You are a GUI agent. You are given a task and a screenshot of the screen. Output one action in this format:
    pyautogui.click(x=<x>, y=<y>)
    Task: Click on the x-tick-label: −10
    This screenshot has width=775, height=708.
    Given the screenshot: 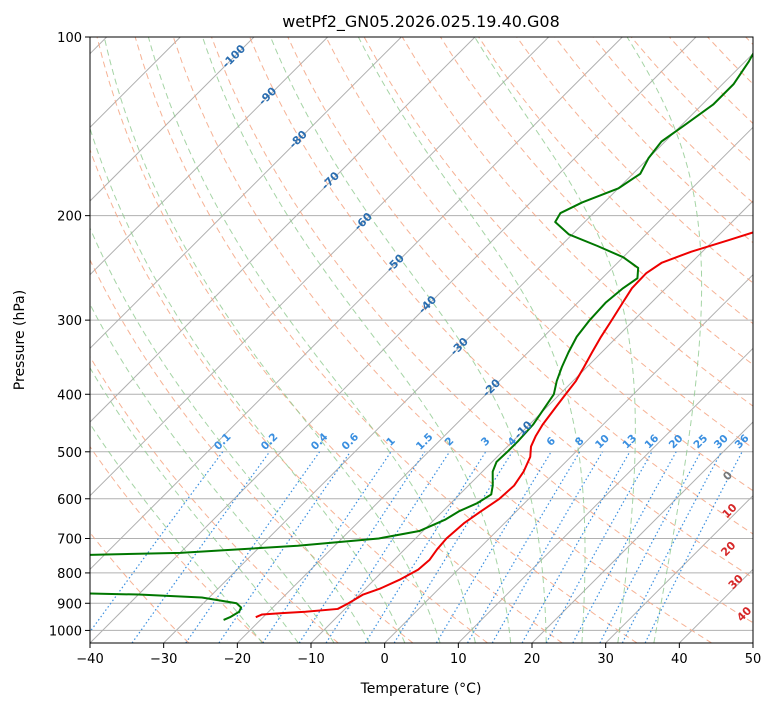 What is the action you would take?
    pyautogui.click(x=310, y=659)
    